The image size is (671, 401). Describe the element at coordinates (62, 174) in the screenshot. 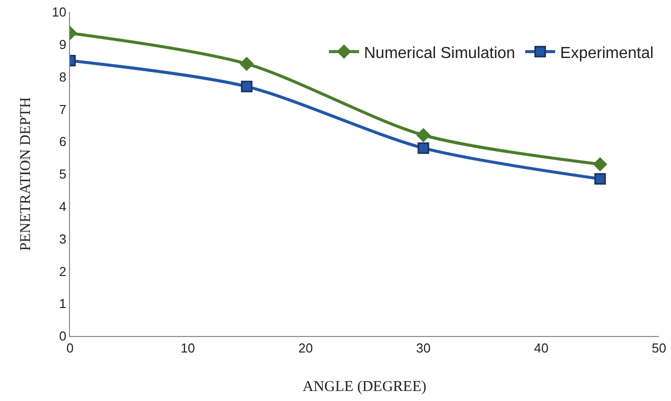

I see `y-tick-label: 5` at that location.